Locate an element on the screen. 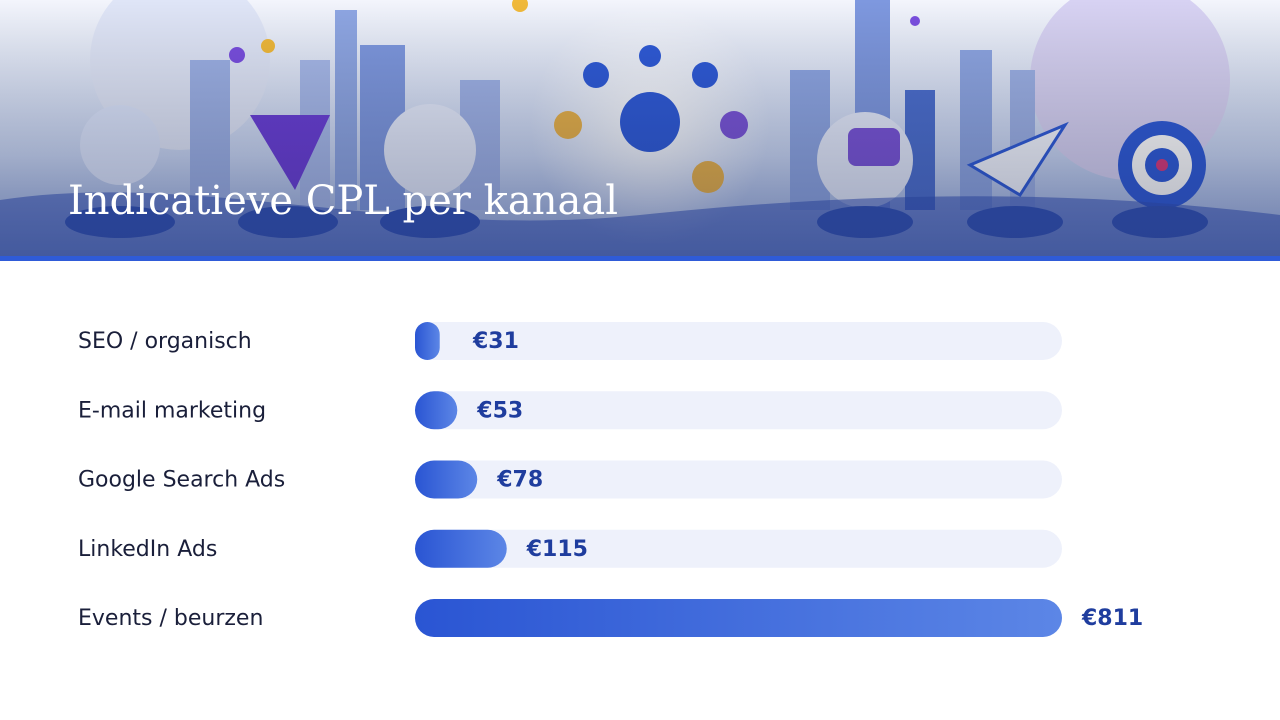 This screenshot has height=720, width=1280. category-label: LinkedIn Ads is located at coordinates (147, 549).